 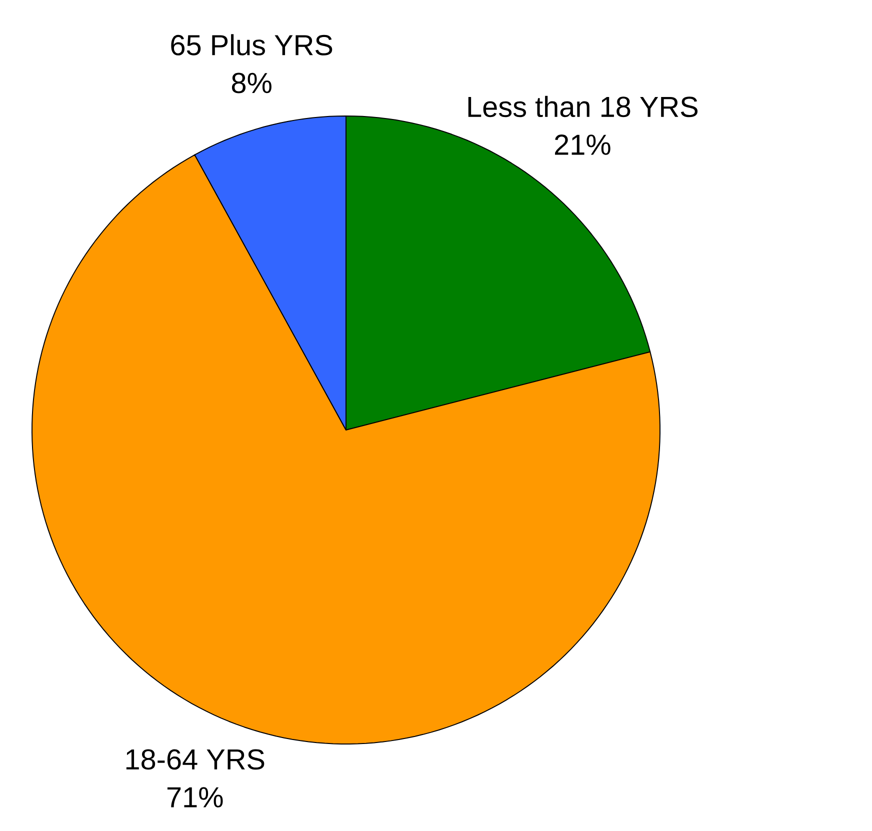 I want to click on data-label: 8%, so click(x=252, y=83).